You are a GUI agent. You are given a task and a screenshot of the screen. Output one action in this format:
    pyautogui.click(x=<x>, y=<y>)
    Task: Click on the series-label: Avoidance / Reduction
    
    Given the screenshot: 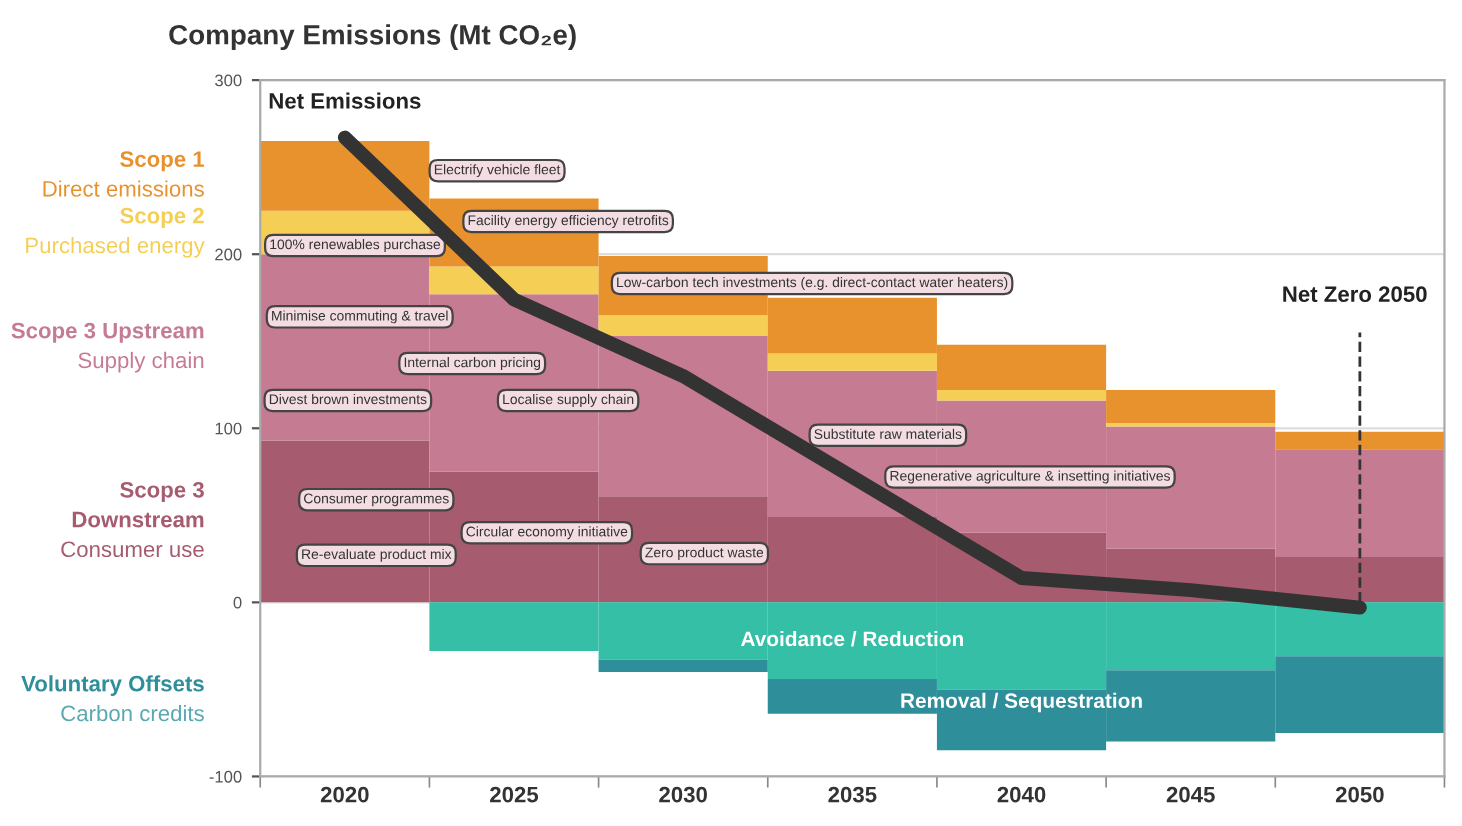 What is the action you would take?
    pyautogui.click(x=851, y=638)
    